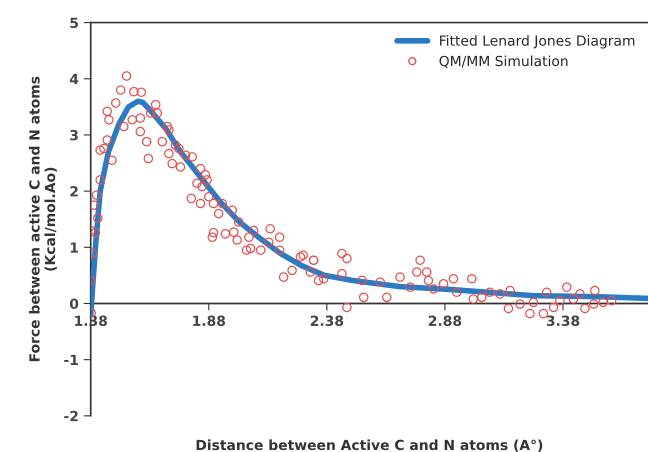 This screenshot has width=648, height=452. What do you see at coordinates (74, 247) in the screenshot?
I see `y-tick-label: 1` at bounding box center [74, 247].